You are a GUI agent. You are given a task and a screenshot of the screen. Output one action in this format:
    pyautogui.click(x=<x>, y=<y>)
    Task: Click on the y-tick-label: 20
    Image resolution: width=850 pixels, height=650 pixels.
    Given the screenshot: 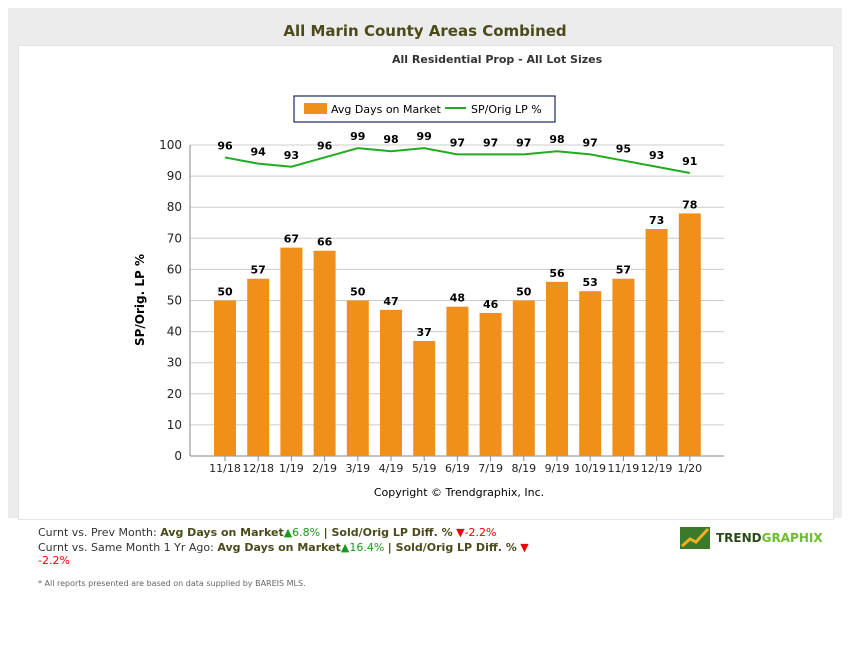 What is the action you would take?
    pyautogui.click(x=174, y=394)
    